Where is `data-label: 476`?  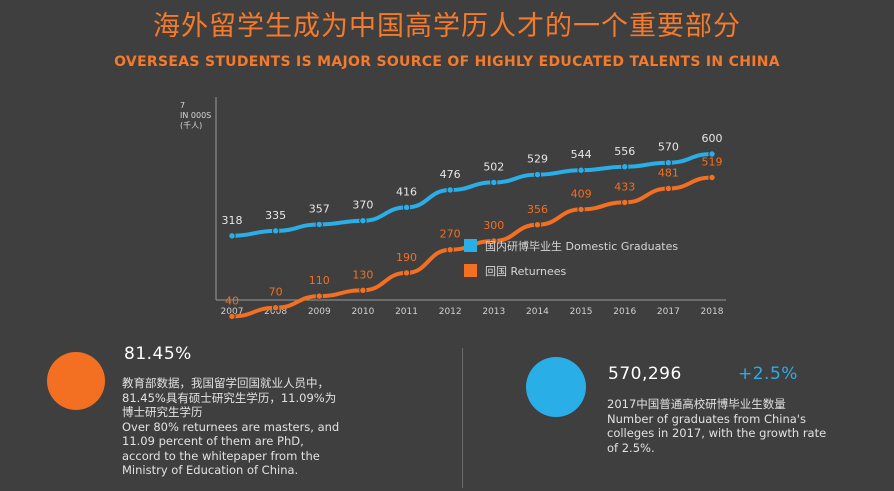
data-label: 476 is located at coordinates (450, 174).